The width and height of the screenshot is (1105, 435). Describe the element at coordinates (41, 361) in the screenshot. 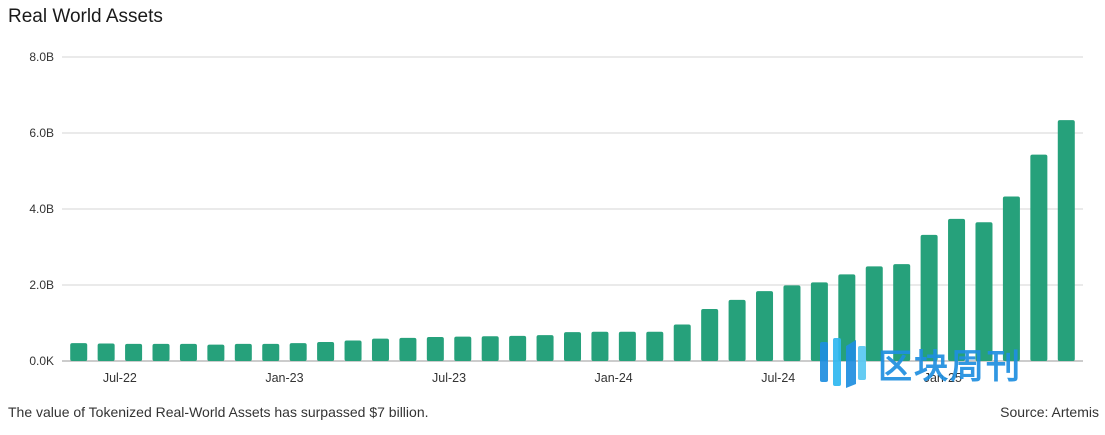

I see `y-tick-label: 0.0K` at that location.